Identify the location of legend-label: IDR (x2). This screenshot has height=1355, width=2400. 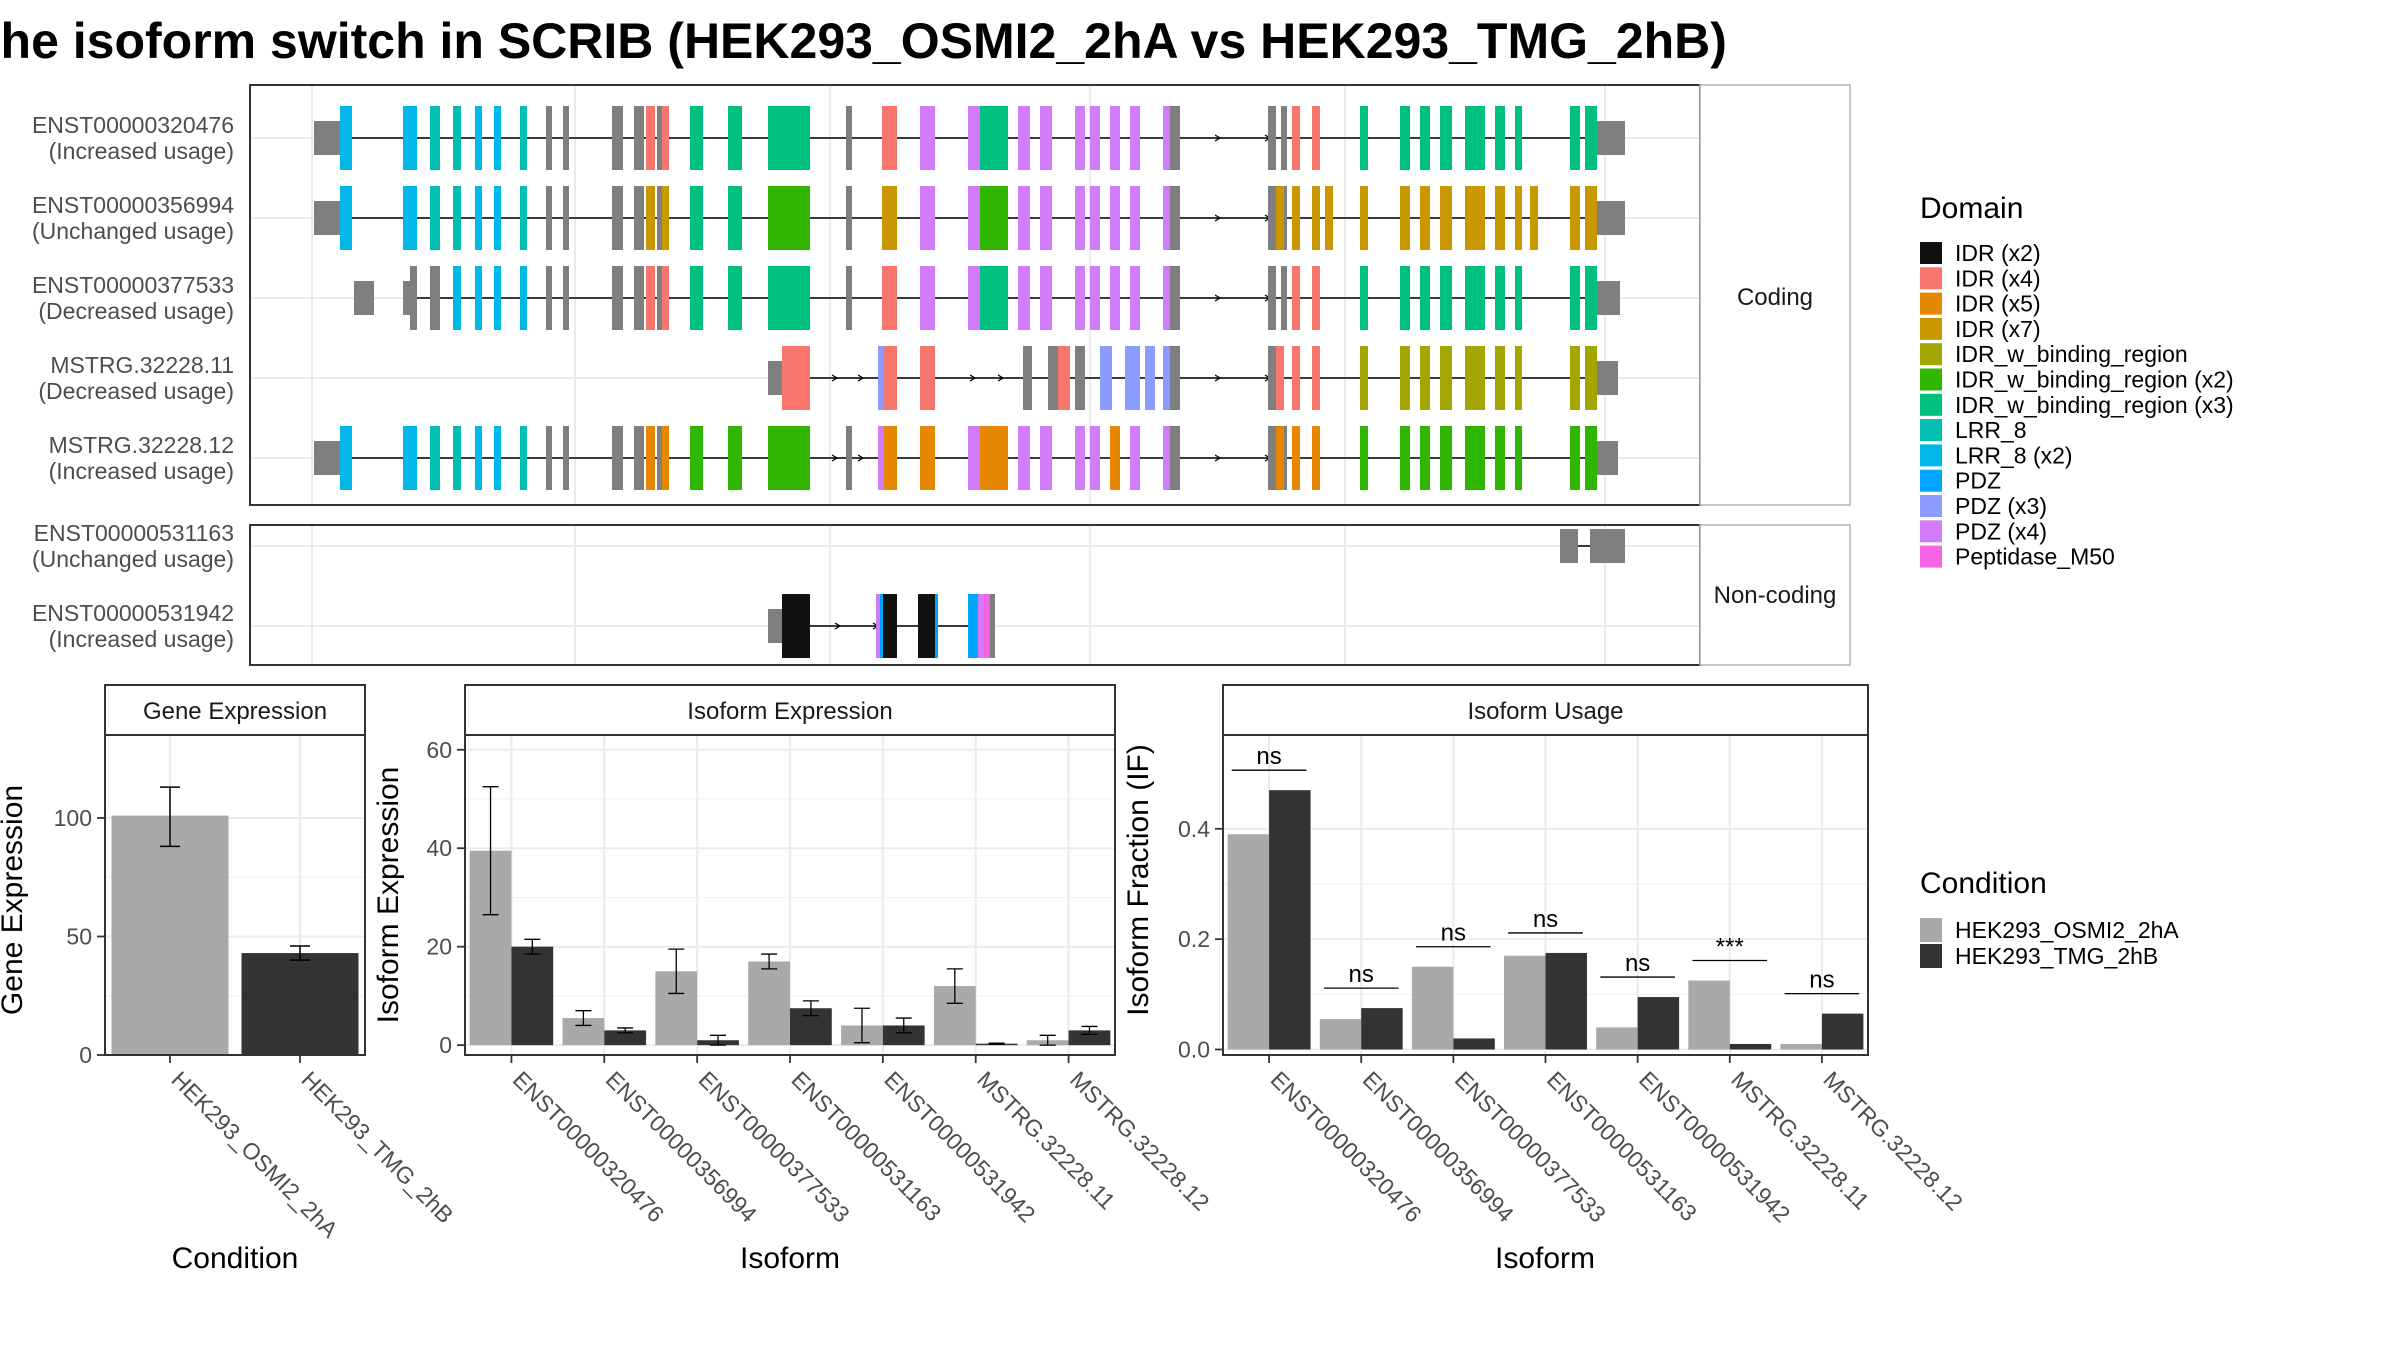
(1998, 253).